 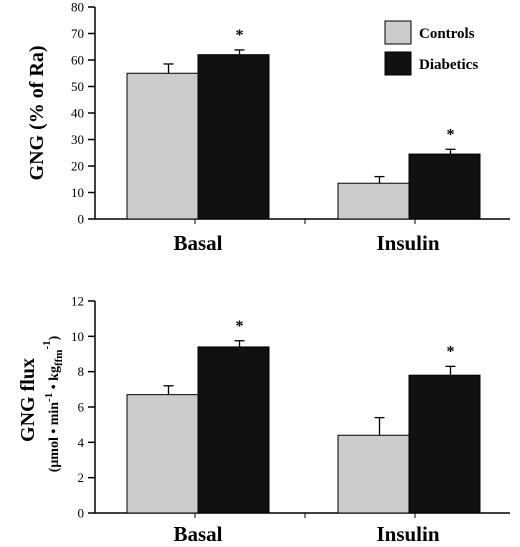 I want to click on y-tick-label: 20, so click(x=77, y=166).